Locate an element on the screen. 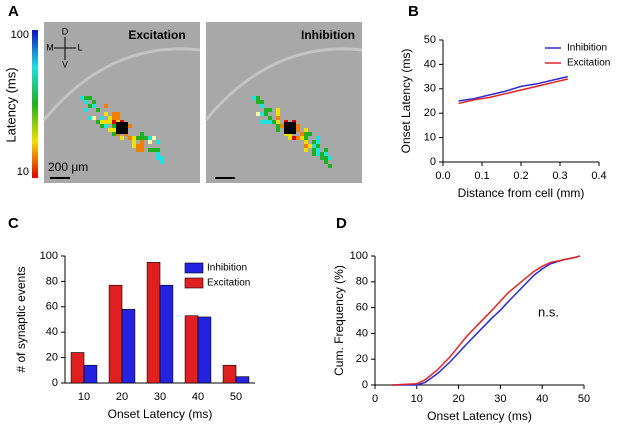 This screenshot has height=428, width=640. x-tick-label: 50 is located at coordinates (584, 399).